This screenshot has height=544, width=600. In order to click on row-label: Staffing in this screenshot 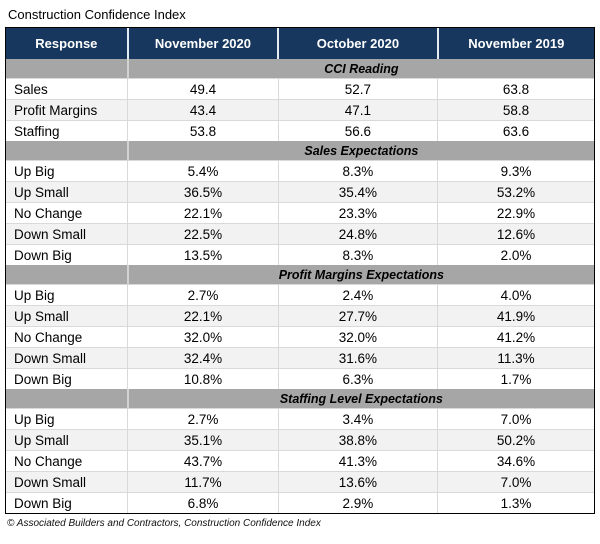, I will do `click(67, 130)`.